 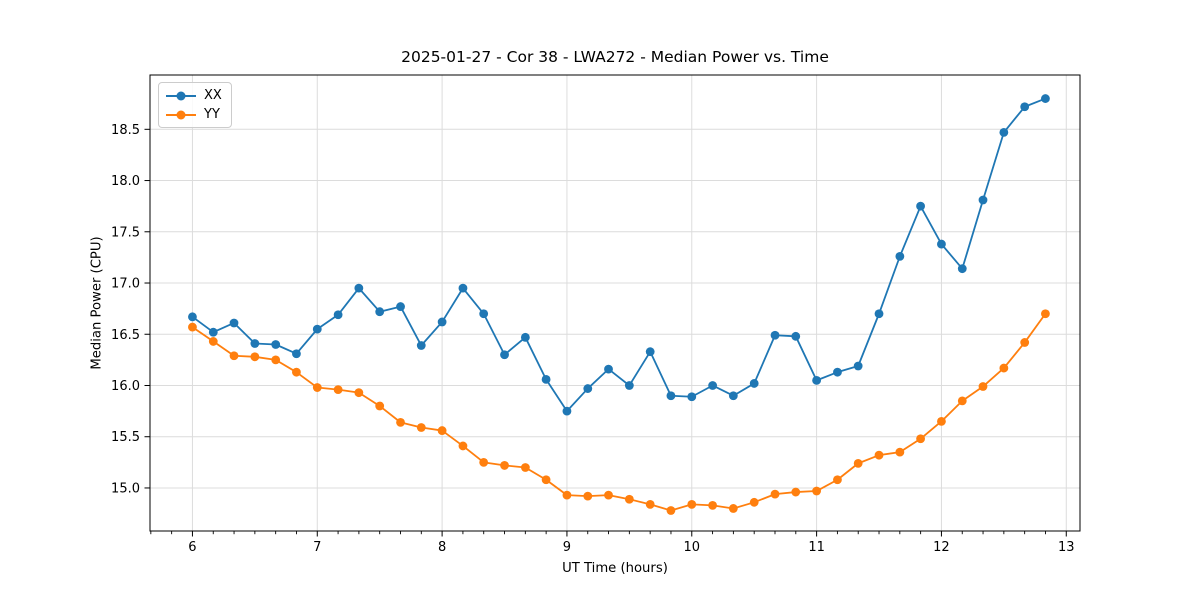 What do you see at coordinates (691, 547) in the screenshot?
I see `x-tick-label: 10` at bounding box center [691, 547].